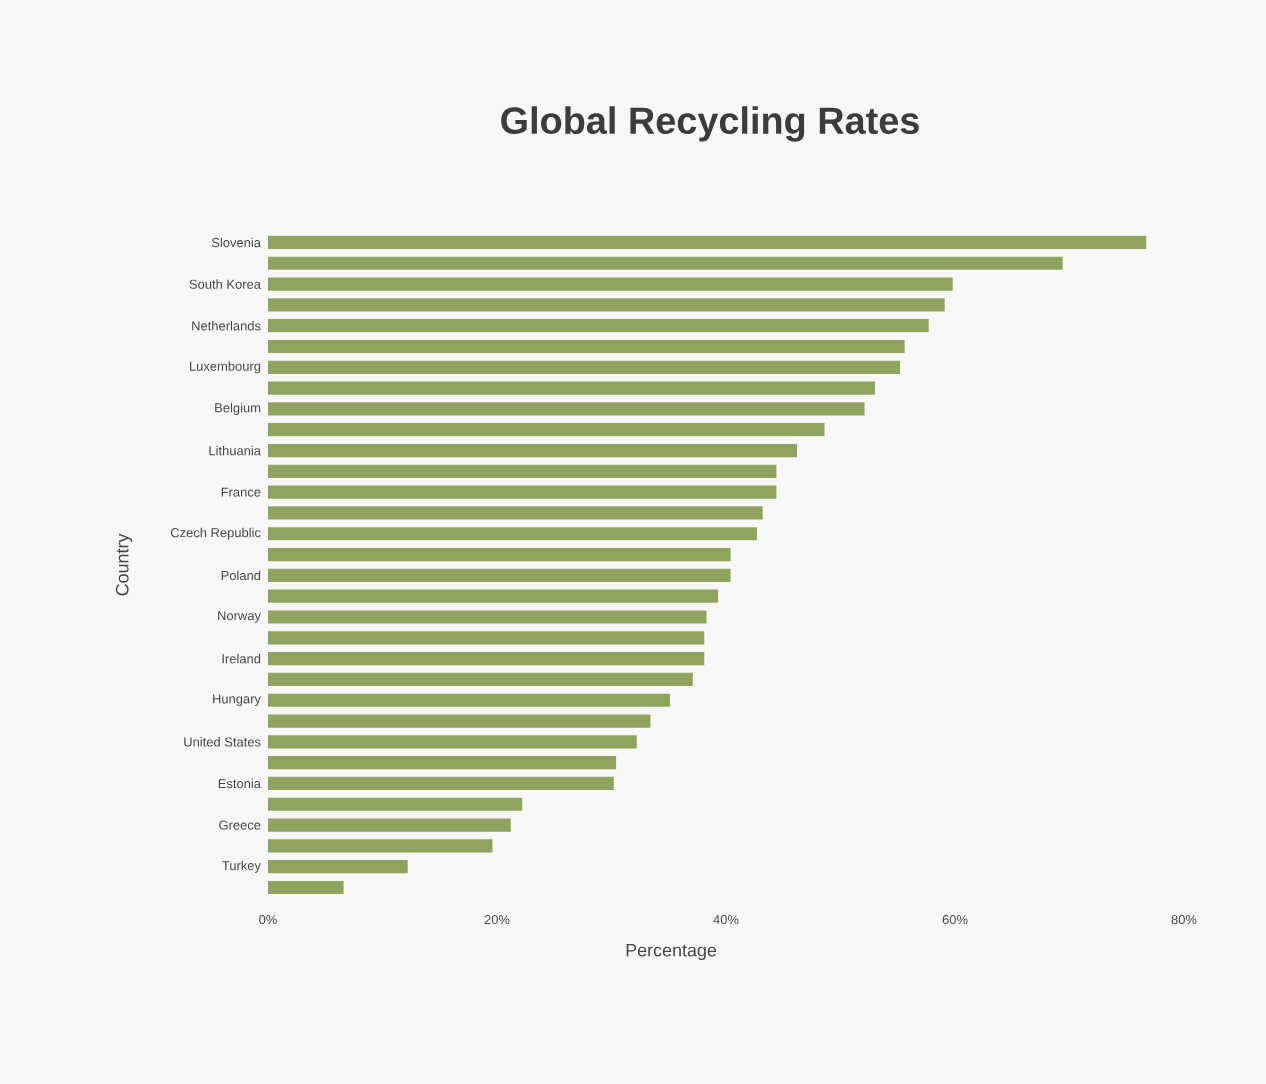  What do you see at coordinates (671, 951) in the screenshot?
I see `x-axis-title: Percentage` at bounding box center [671, 951].